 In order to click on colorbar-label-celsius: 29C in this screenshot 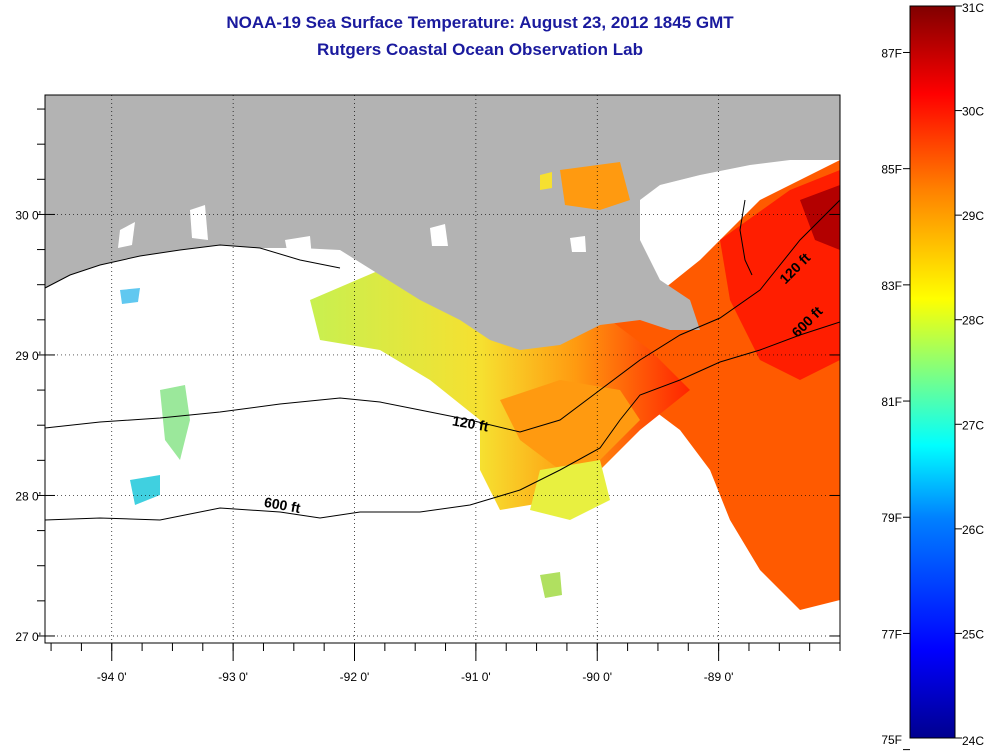, I will do `click(973, 216)`.